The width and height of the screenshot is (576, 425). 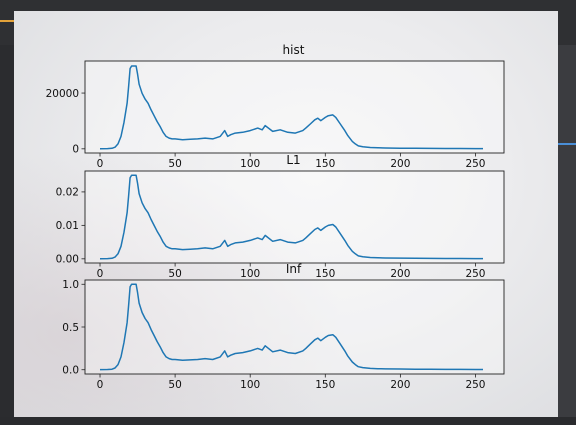 What do you see at coordinates (70, 285) in the screenshot?
I see `y-tick-label: 1.0` at bounding box center [70, 285].